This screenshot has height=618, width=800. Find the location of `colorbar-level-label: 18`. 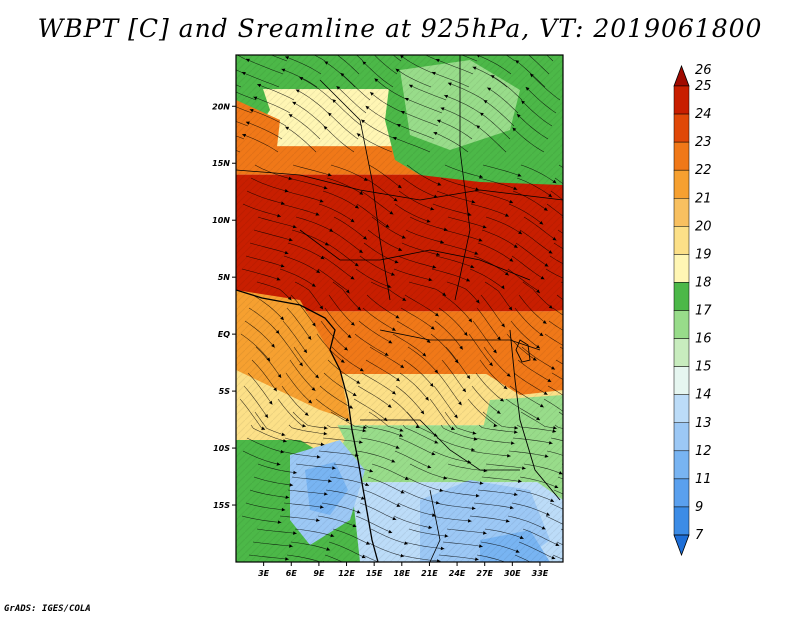

colorbar-level-label: 18 is located at coordinates (703, 282).